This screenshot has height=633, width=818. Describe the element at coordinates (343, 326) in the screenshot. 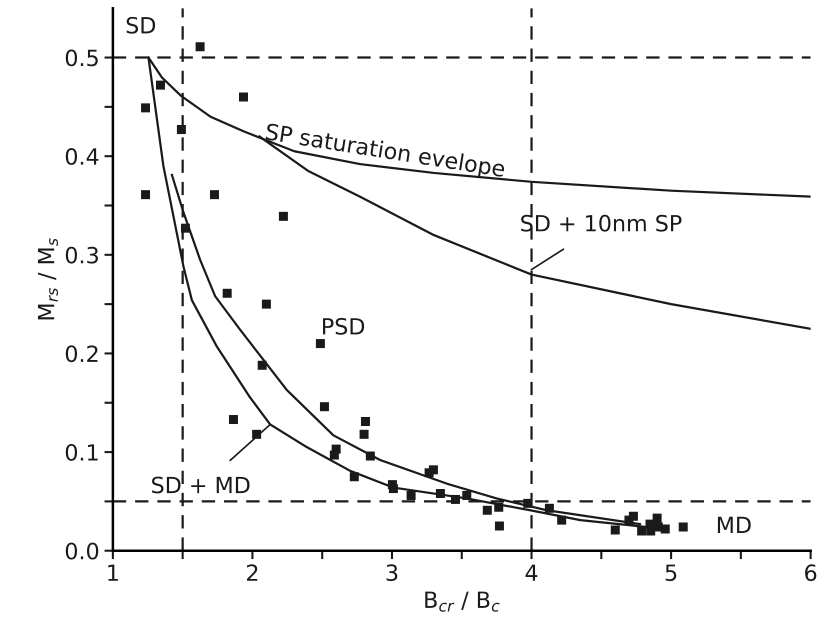

I see `annotation: PSD` at that location.